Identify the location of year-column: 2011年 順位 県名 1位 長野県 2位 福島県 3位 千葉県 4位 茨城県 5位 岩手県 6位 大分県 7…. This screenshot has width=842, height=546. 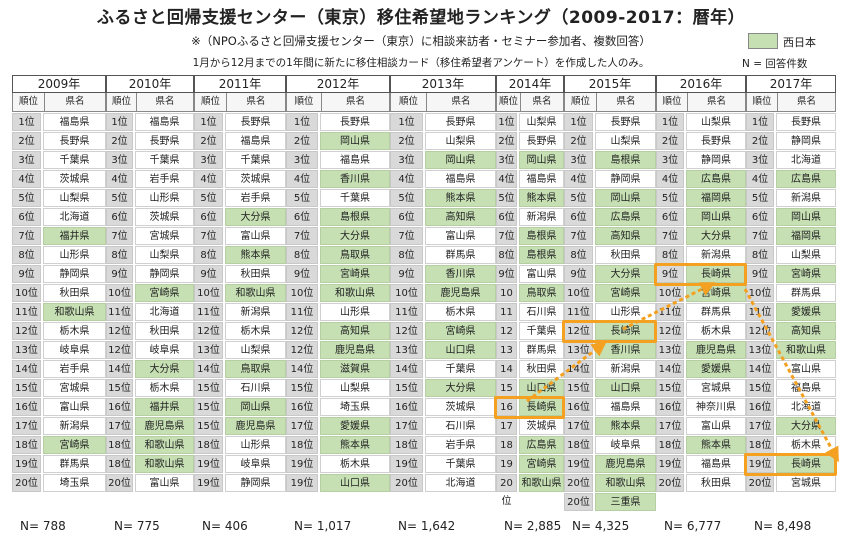
(240, 283).